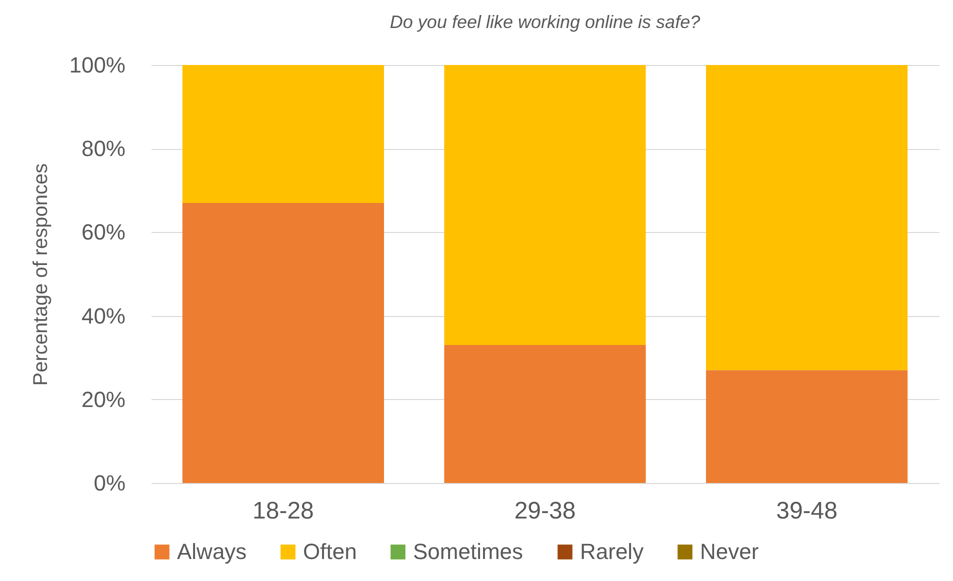 The height and width of the screenshot is (581, 953). What do you see at coordinates (110, 483) in the screenshot?
I see `y-tick-label: 0%` at bounding box center [110, 483].